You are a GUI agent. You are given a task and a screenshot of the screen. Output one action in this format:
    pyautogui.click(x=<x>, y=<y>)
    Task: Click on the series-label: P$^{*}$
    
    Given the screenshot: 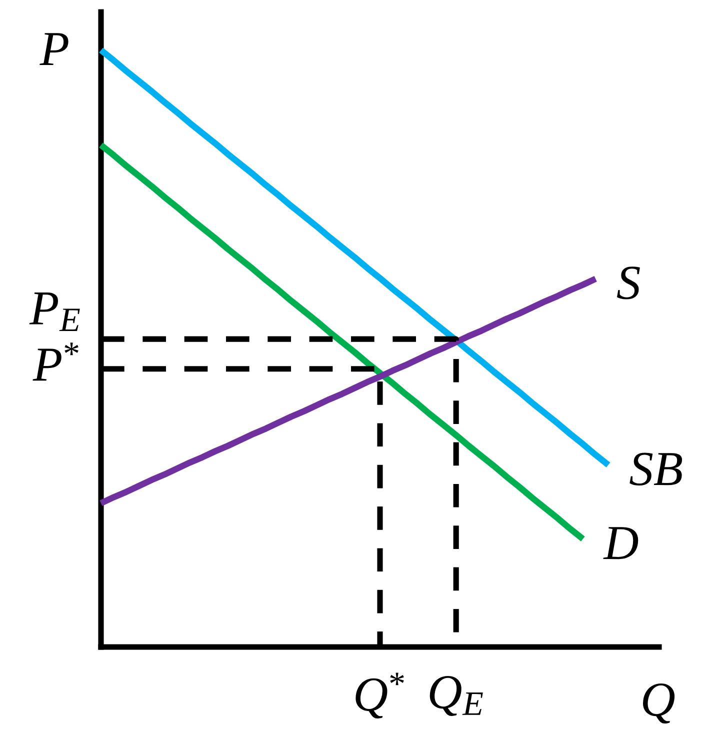 What is the action you would take?
    pyautogui.click(x=55, y=361)
    